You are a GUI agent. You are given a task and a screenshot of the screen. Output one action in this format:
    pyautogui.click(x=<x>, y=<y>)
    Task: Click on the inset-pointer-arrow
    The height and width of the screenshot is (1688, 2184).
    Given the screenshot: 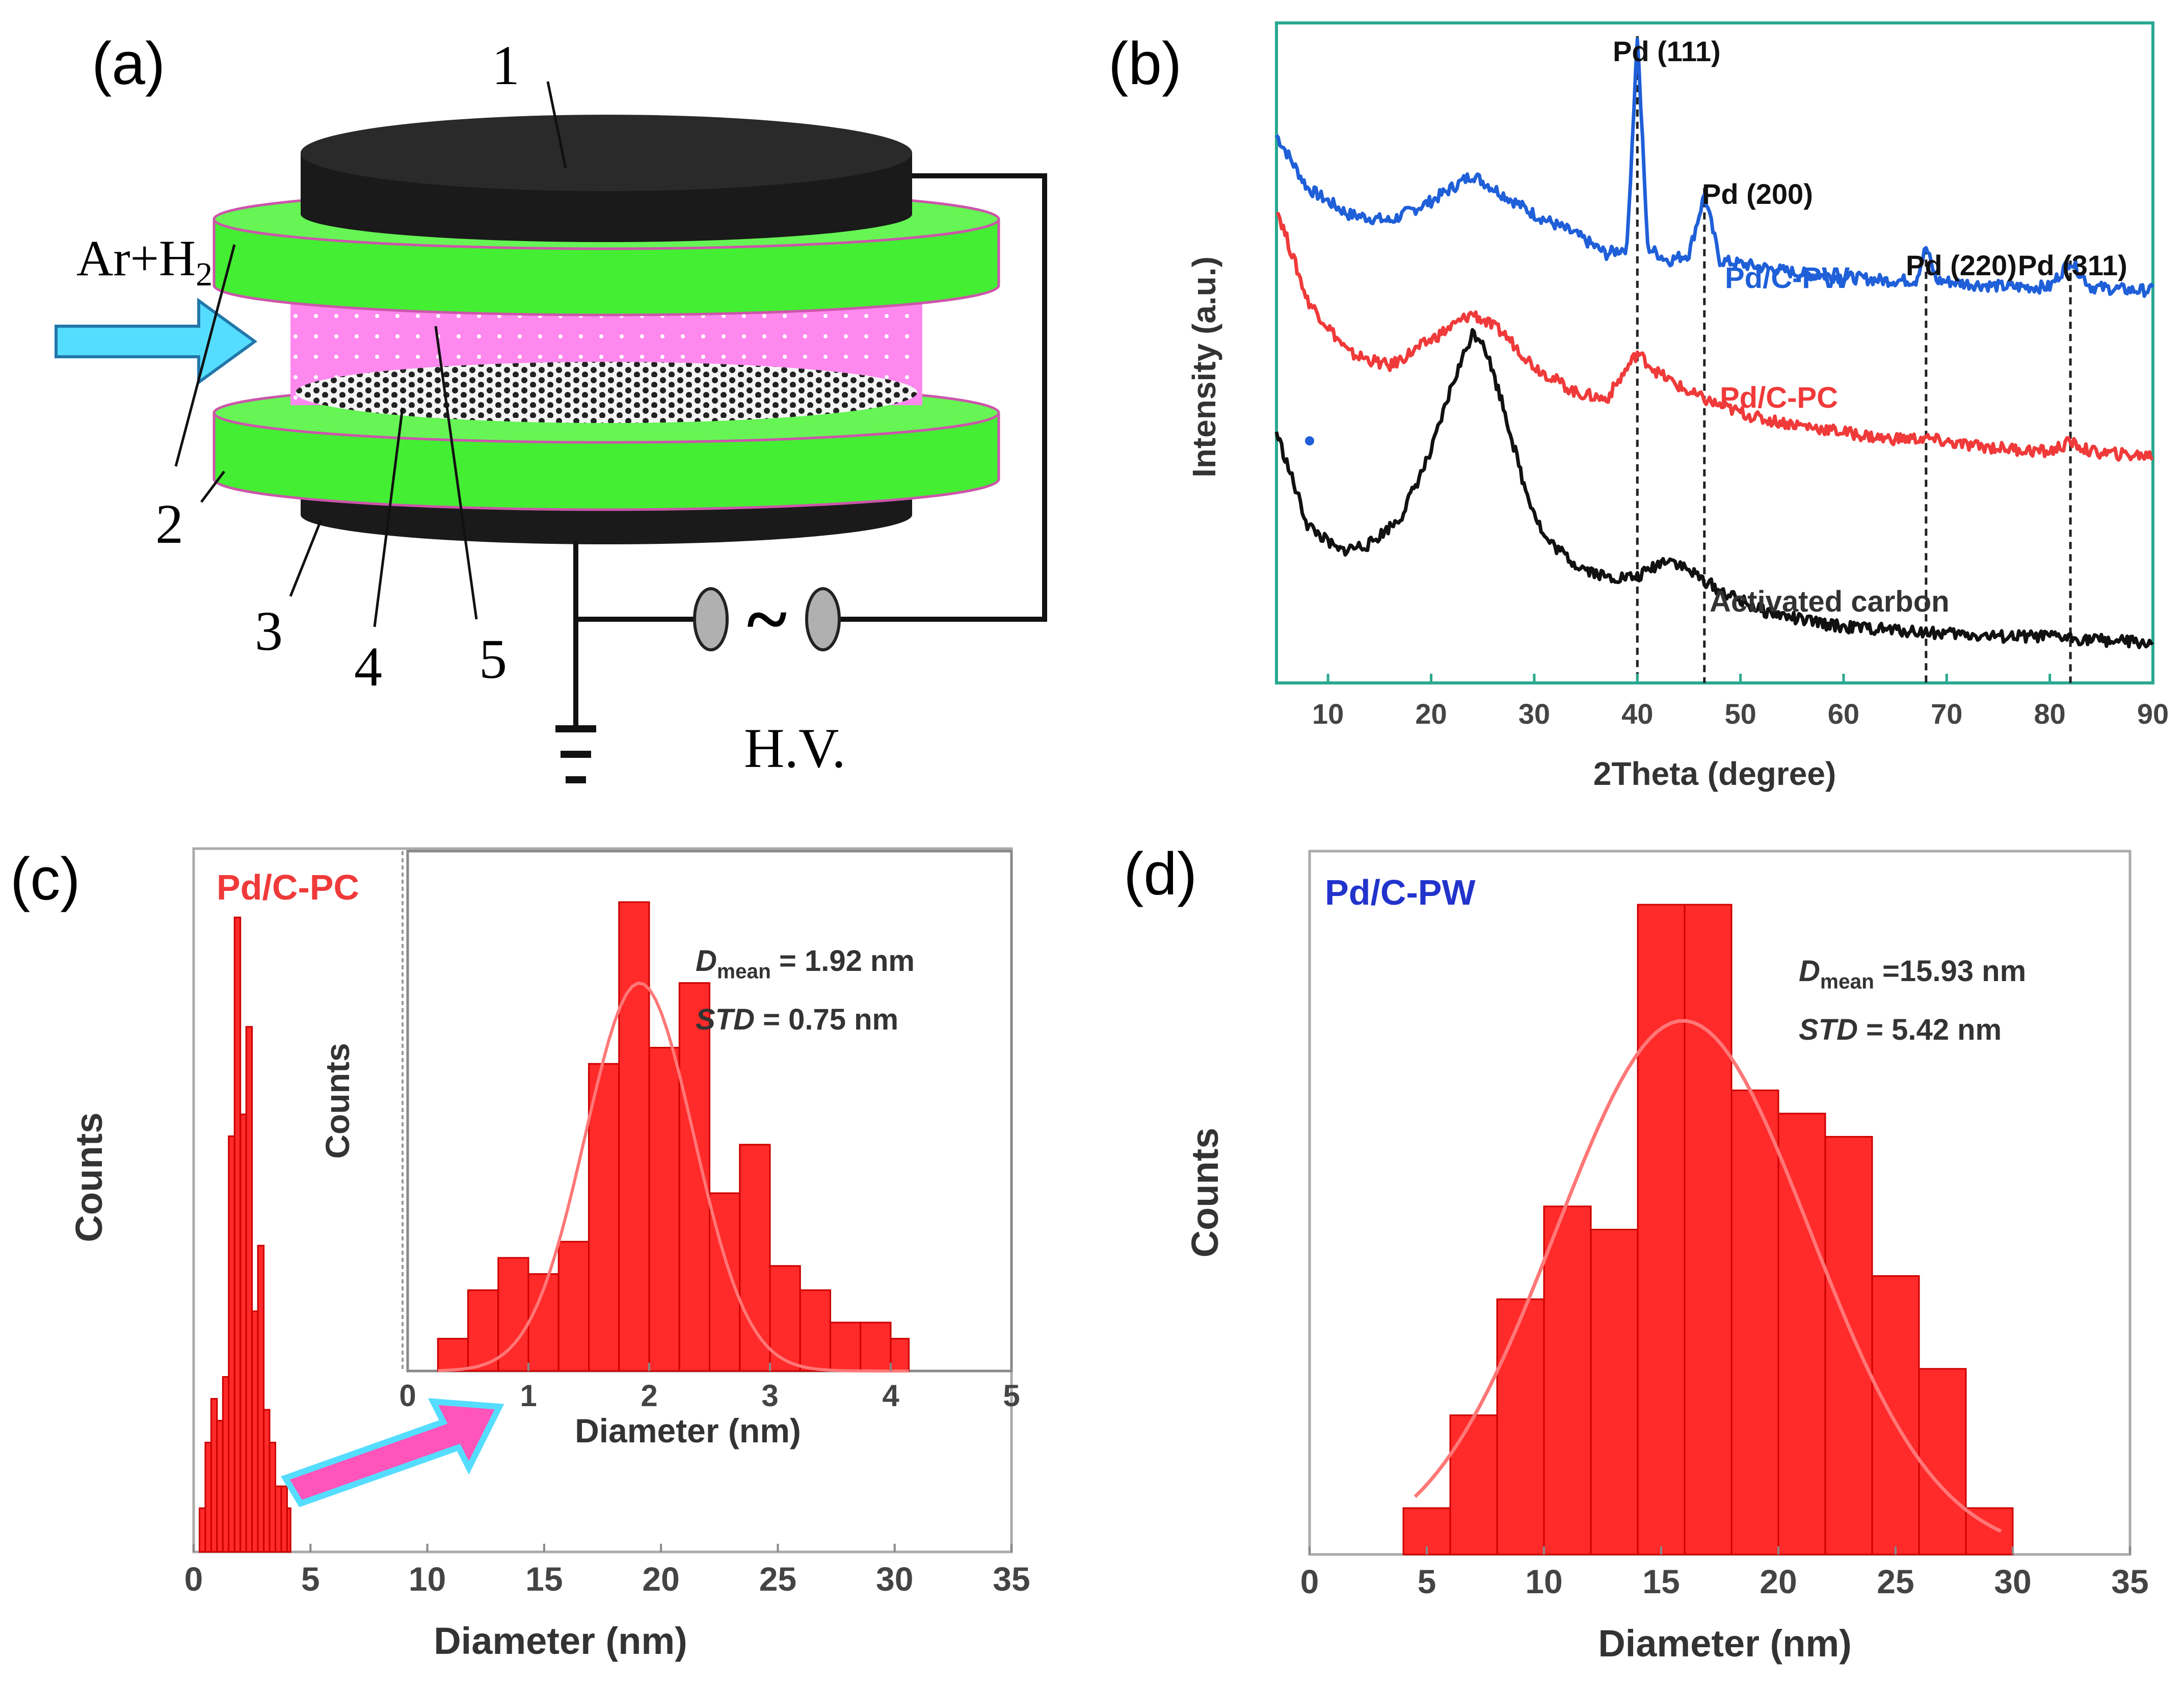 What is the action you would take?
    pyautogui.click(x=392, y=1453)
    